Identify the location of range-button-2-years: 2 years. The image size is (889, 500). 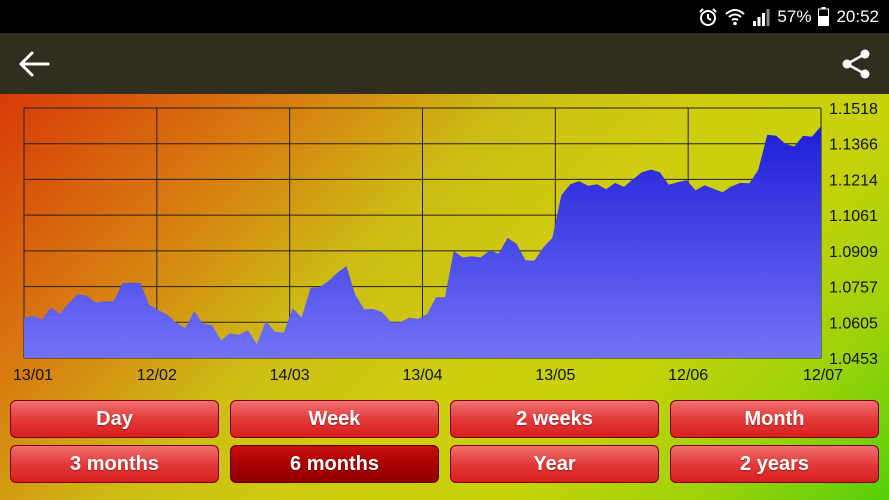
(774, 464).